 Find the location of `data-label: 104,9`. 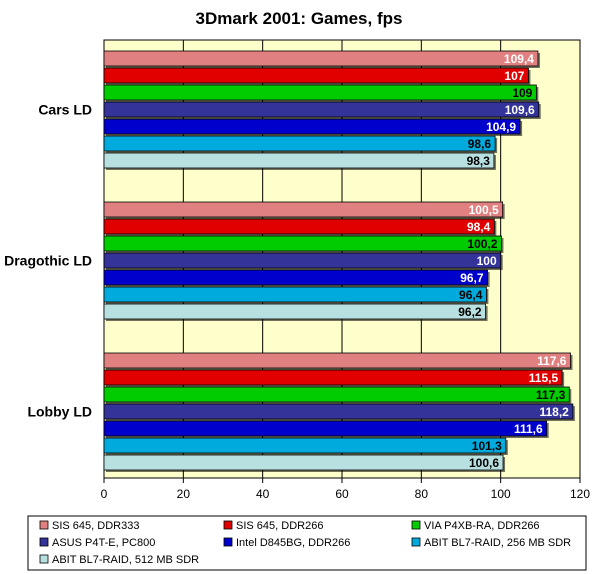

data-label: 104,9 is located at coordinates (501, 127).